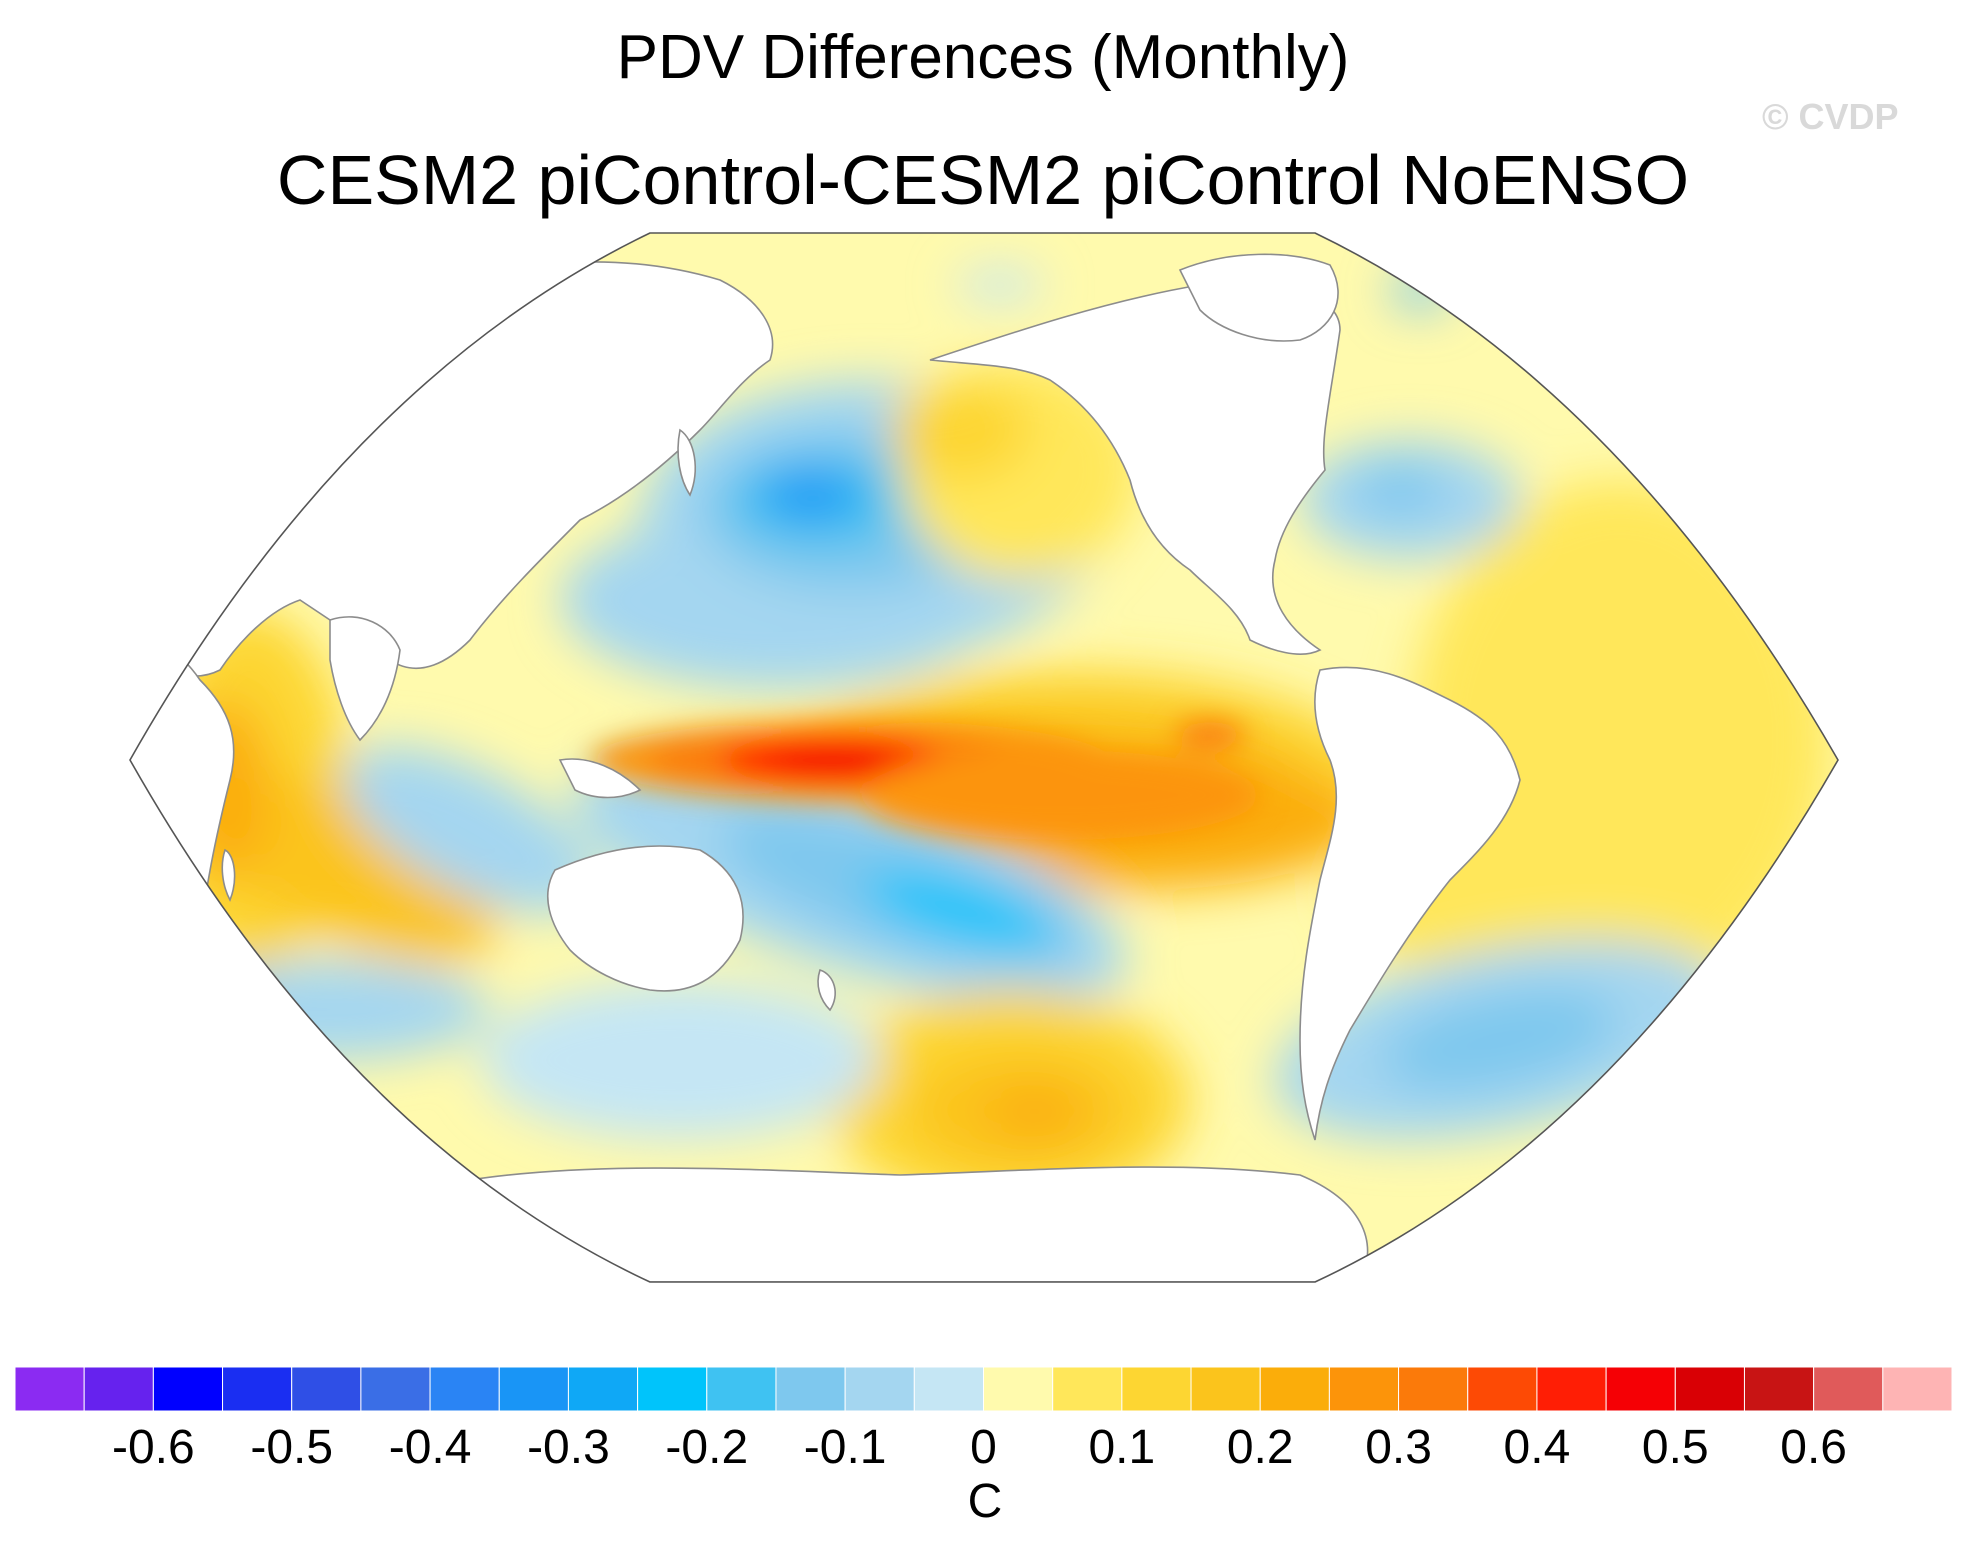 This screenshot has width=1966, height=1545. Describe the element at coordinates (600, 778) in the screenshot. I see `maritime-continent` at that location.